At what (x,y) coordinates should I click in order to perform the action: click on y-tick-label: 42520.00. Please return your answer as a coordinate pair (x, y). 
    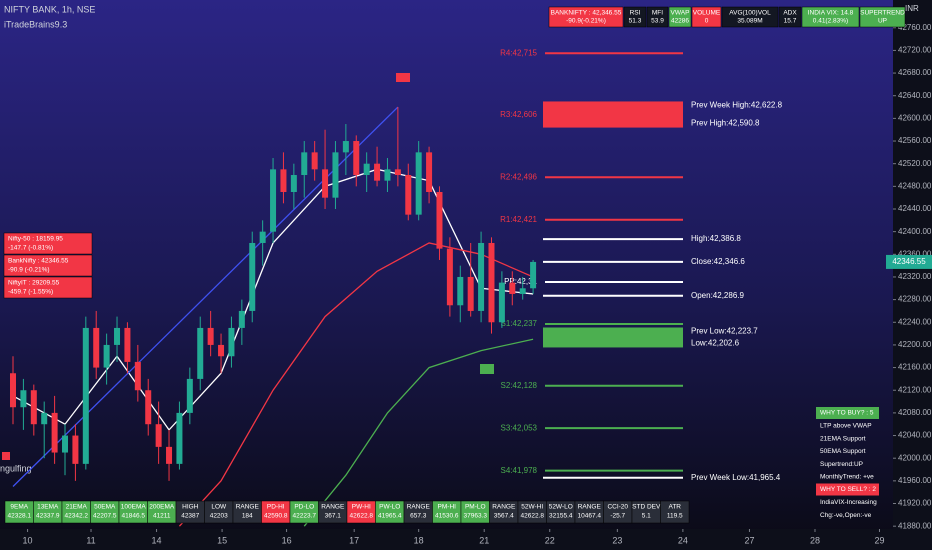
    Looking at the image, I should click on (915, 163).